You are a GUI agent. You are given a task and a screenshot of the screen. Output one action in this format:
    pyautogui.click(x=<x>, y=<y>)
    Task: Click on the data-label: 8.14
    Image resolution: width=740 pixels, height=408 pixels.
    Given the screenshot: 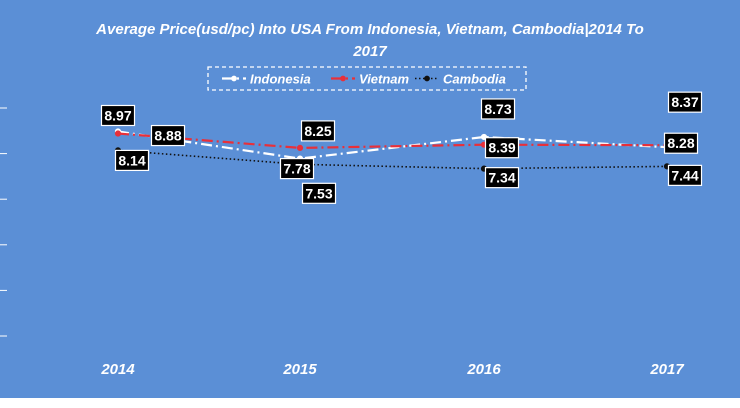 What is the action you would take?
    pyautogui.click(x=131, y=160)
    